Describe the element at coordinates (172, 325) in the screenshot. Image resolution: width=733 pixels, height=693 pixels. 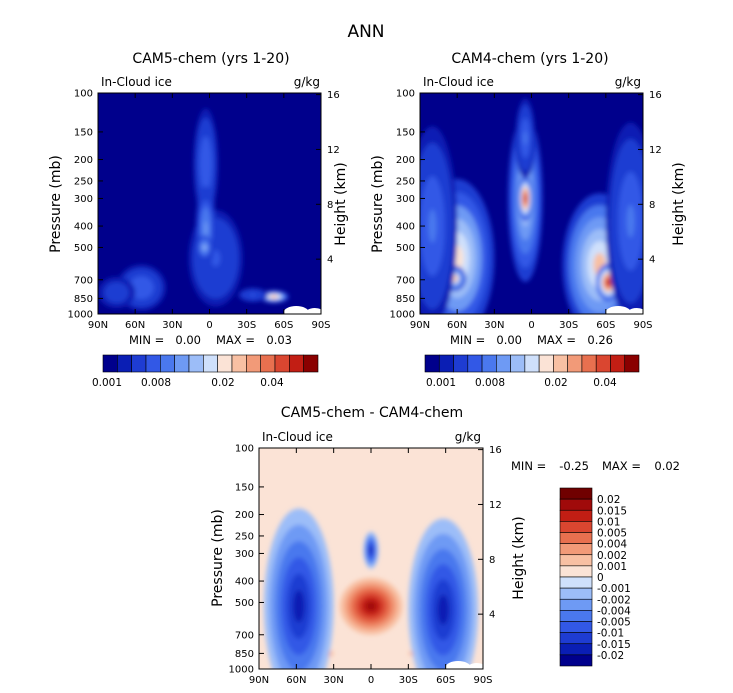
I see `x-tick-label: 30N` at that location.